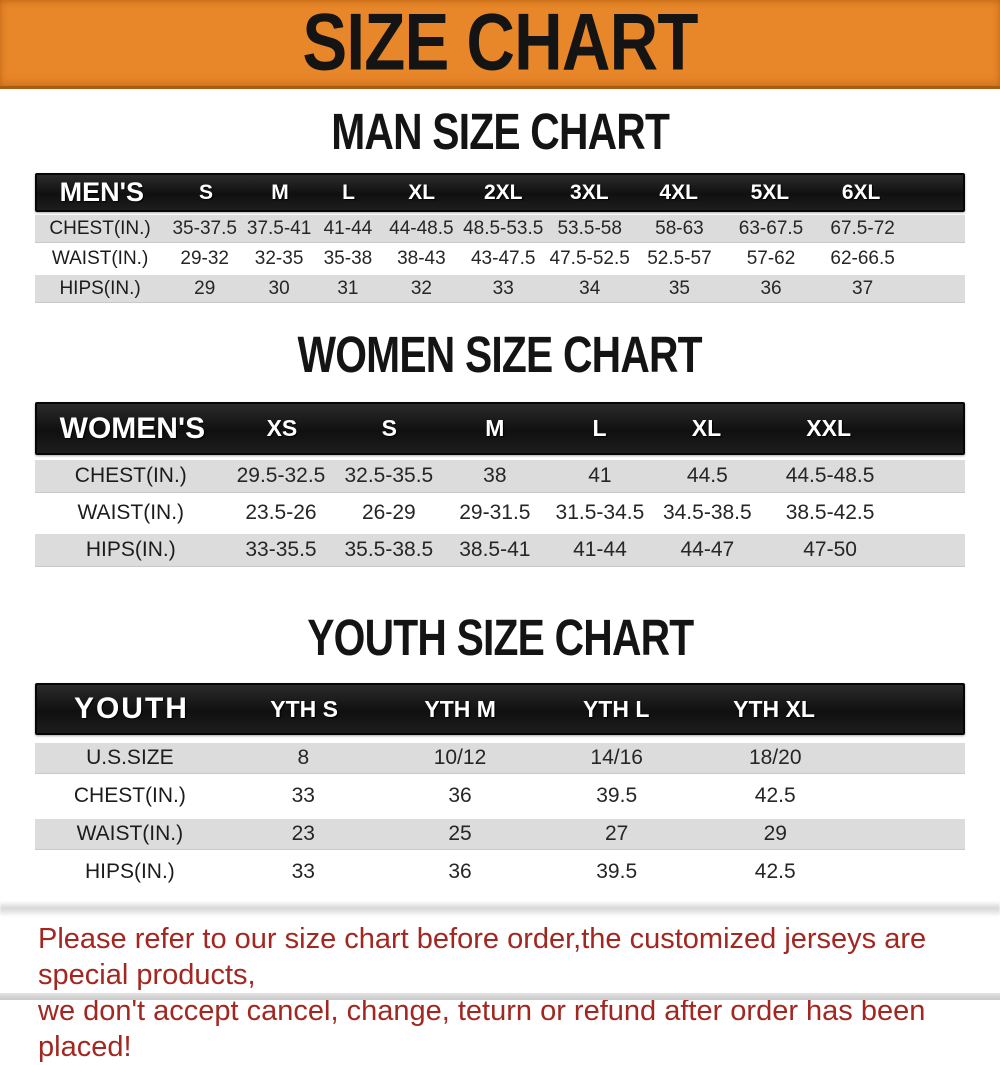 This screenshot has width=1000, height=1065. I want to click on size-value: 67.5-72, so click(862, 228).